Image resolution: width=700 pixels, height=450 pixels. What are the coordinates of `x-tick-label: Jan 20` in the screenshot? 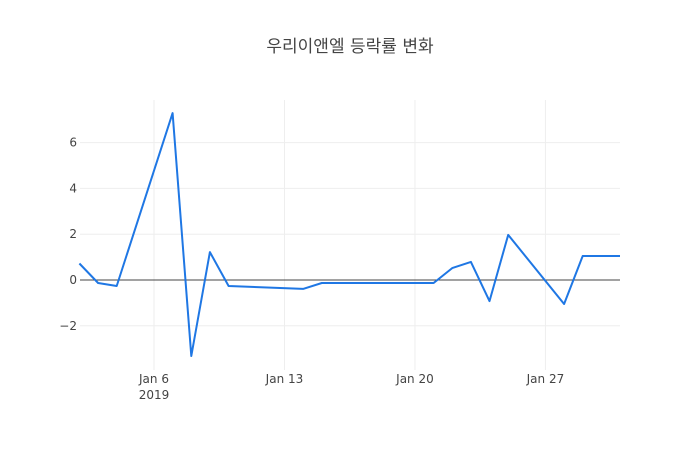 It's located at (414, 379).